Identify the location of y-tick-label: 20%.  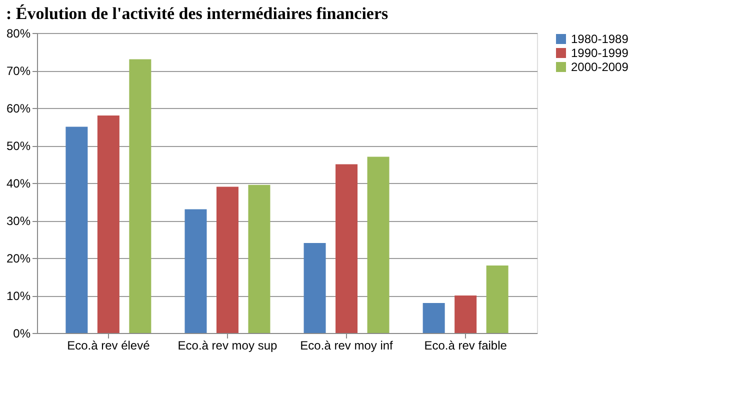
(18, 259).